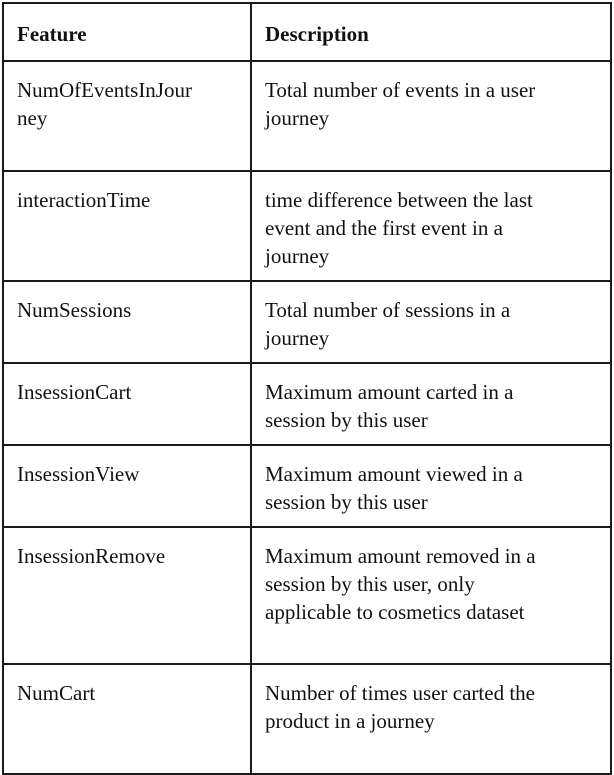  Describe the element at coordinates (127, 595) in the screenshot. I see `feature-cell: InsessionRemove` at that location.